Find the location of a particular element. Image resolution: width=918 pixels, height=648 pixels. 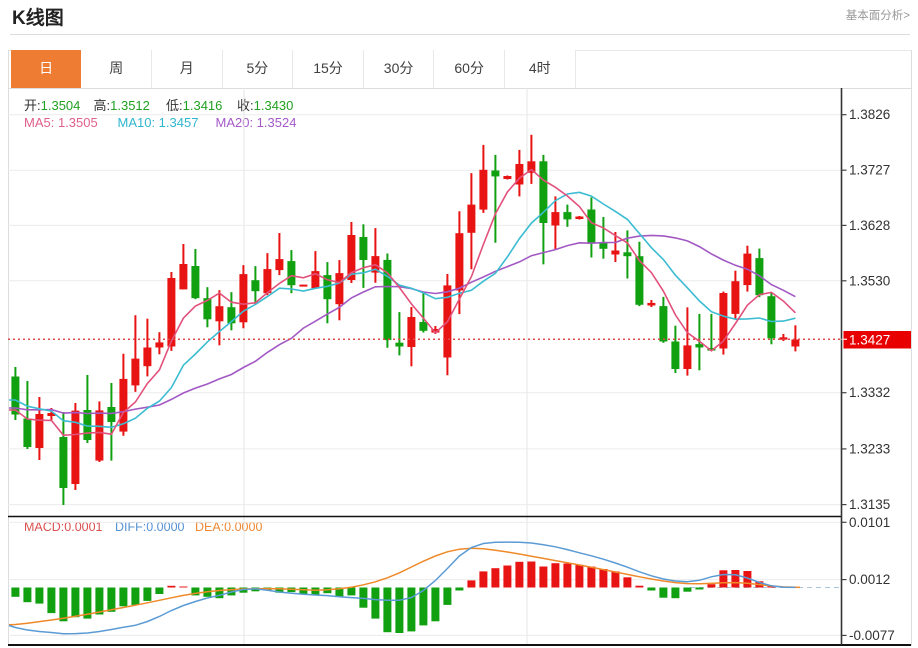

svg-text: 1.3427 is located at coordinates (869, 339).